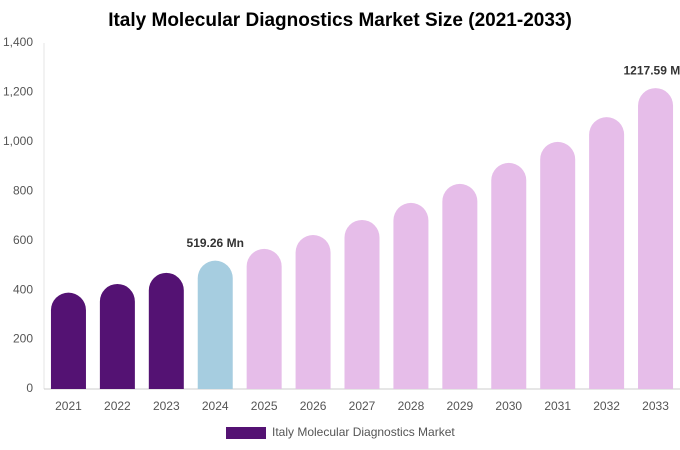 Image resolution: width=680 pixels, height=450 pixels. What do you see at coordinates (652, 70) in the screenshot?
I see `value-label: 1217.59 Mn` at bounding box center [652, 70].